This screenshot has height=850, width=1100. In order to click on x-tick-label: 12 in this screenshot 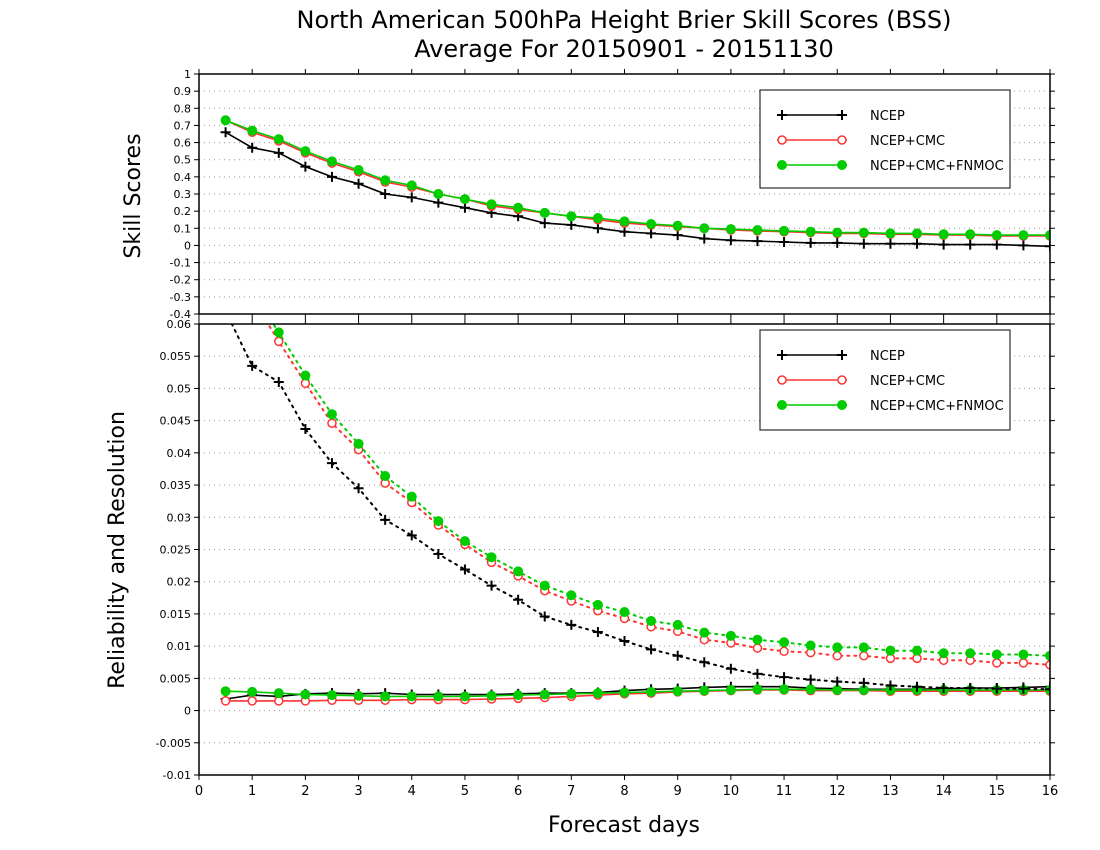, I will do `click(837, 791)`.